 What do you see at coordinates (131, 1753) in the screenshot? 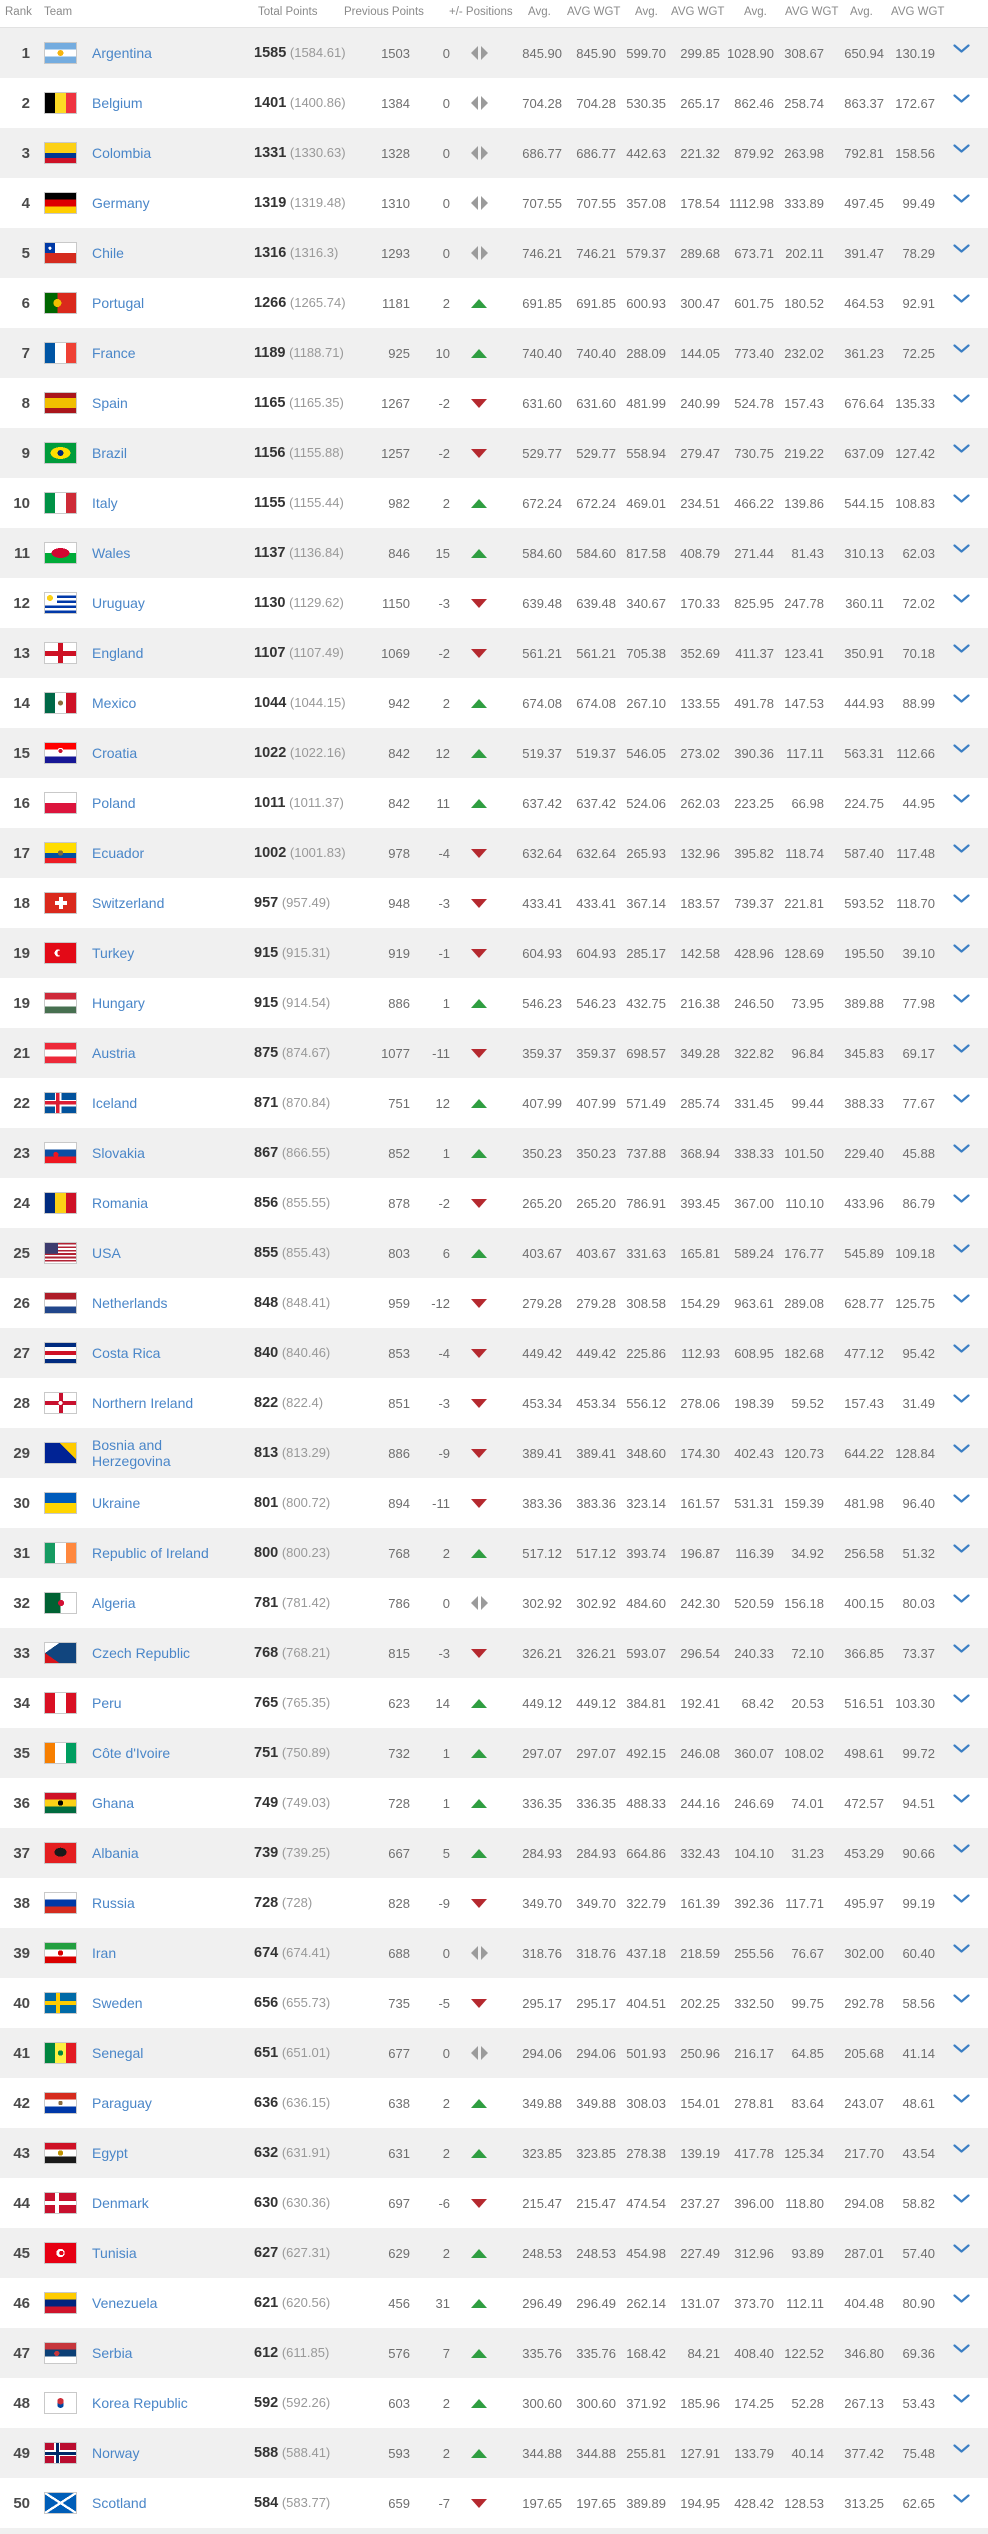
I see `team-link: Côte d'Ivoire` at bounding box center [131, 1753].